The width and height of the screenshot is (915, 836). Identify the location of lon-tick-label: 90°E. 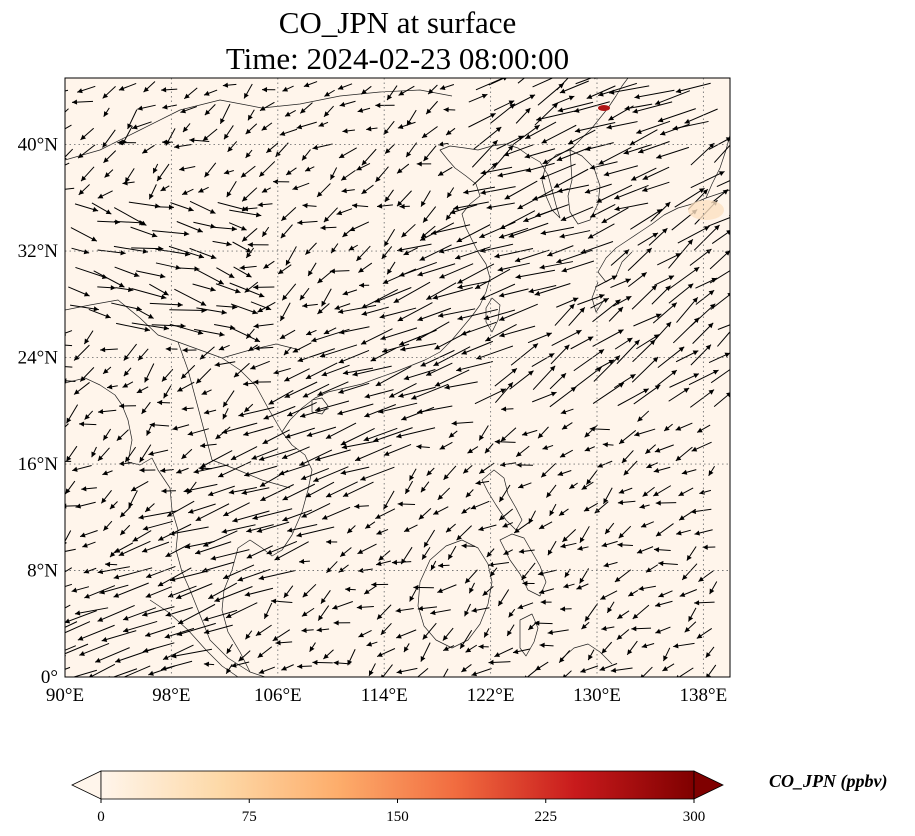
(65, 695).